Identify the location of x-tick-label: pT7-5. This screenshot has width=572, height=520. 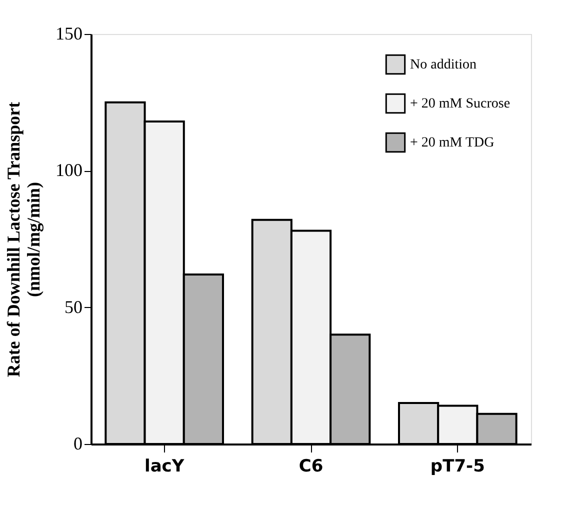
(457, 466).